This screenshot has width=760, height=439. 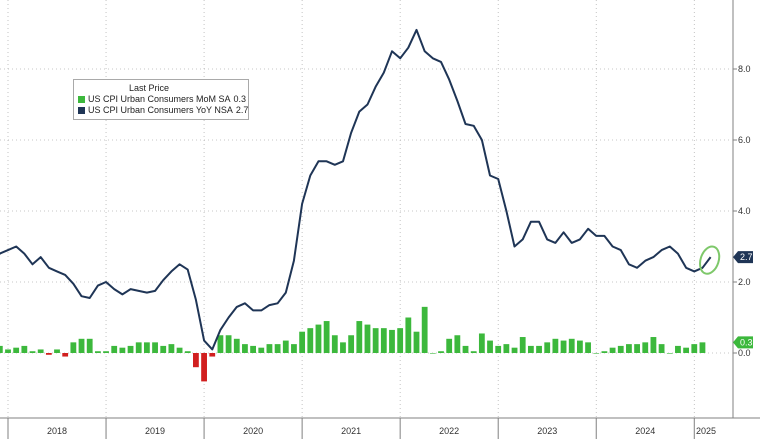 What do you see at coordinates (706, 431) in the screenshot?
I see `x-tick-label: 2025` at bounding box center [706, 431].